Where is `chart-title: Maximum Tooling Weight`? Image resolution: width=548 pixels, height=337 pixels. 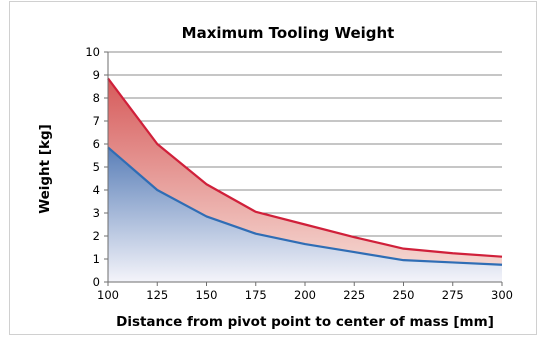 chart-title: Maximum Tooling Weight is located at coordinates (288, 33).